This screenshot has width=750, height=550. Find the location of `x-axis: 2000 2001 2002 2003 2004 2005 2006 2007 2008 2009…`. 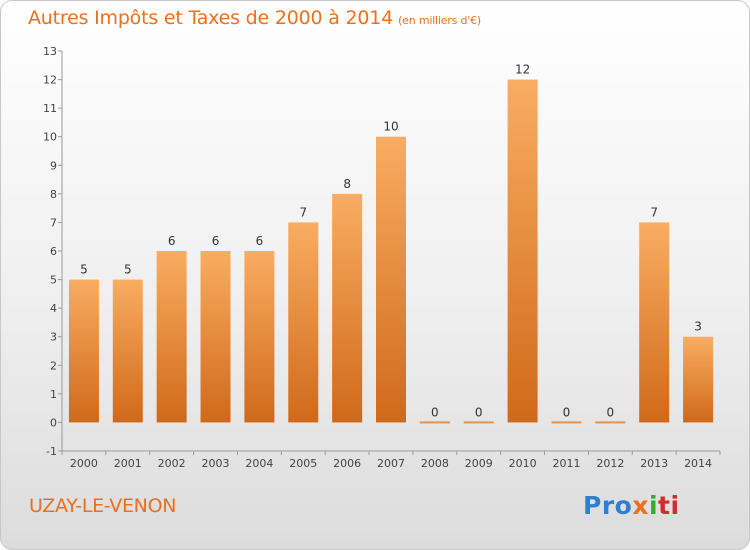

x-axis: 2000 2001 2002 2003 2004 2005 2006 2007 2008 2009… is located at coordinates (391, 460).